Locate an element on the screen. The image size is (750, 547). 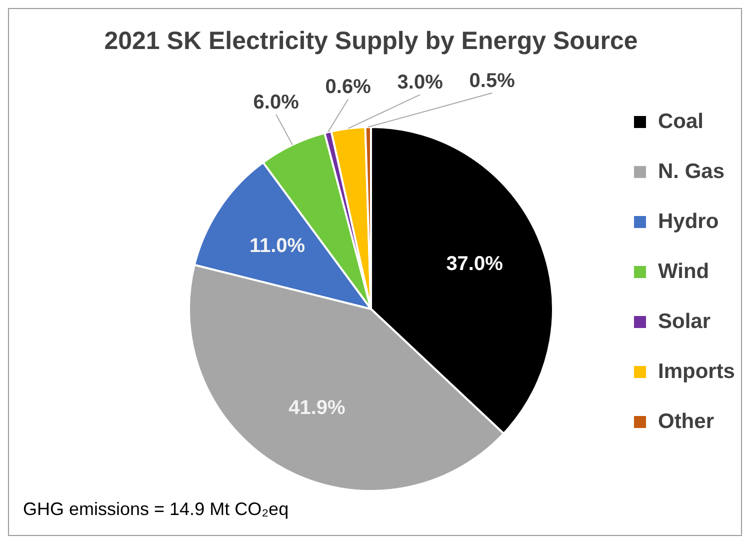
legend-label: Imports is located at coordinates (696, 372).